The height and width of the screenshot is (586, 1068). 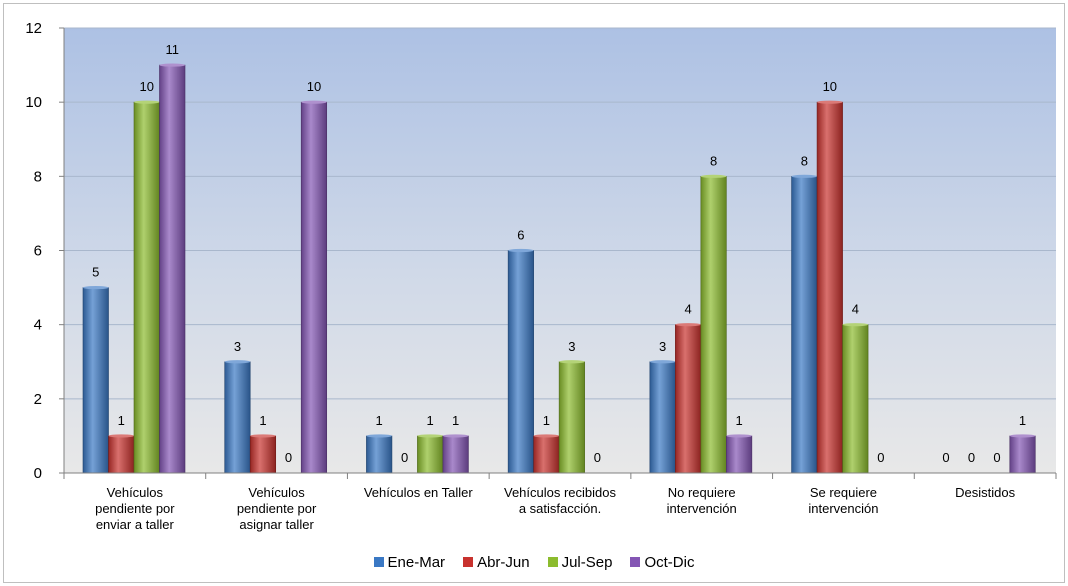 I want to click on legend-label: Jul-Sep, so click(x=587, y=562).